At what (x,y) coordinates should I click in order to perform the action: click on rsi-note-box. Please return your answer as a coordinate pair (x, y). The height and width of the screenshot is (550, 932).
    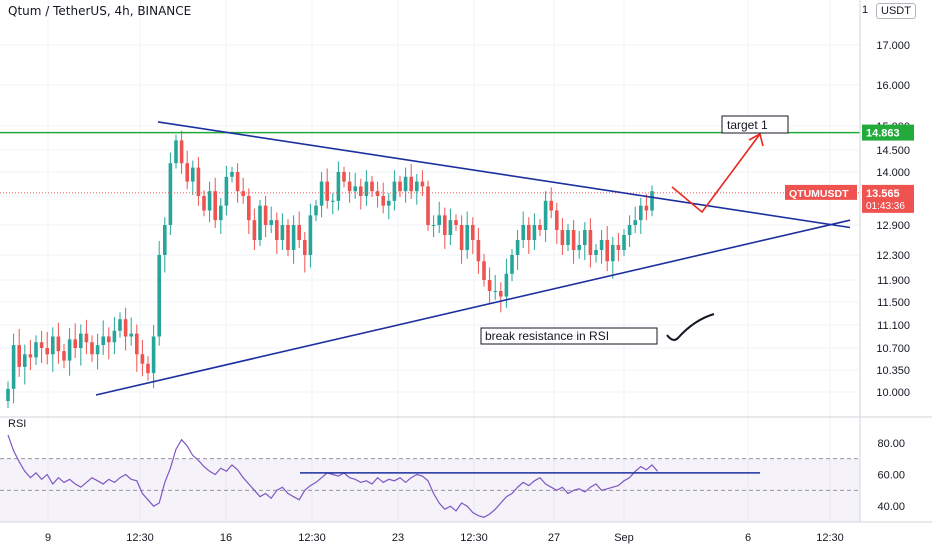
    Looking at the image, I should click on (569, 336).